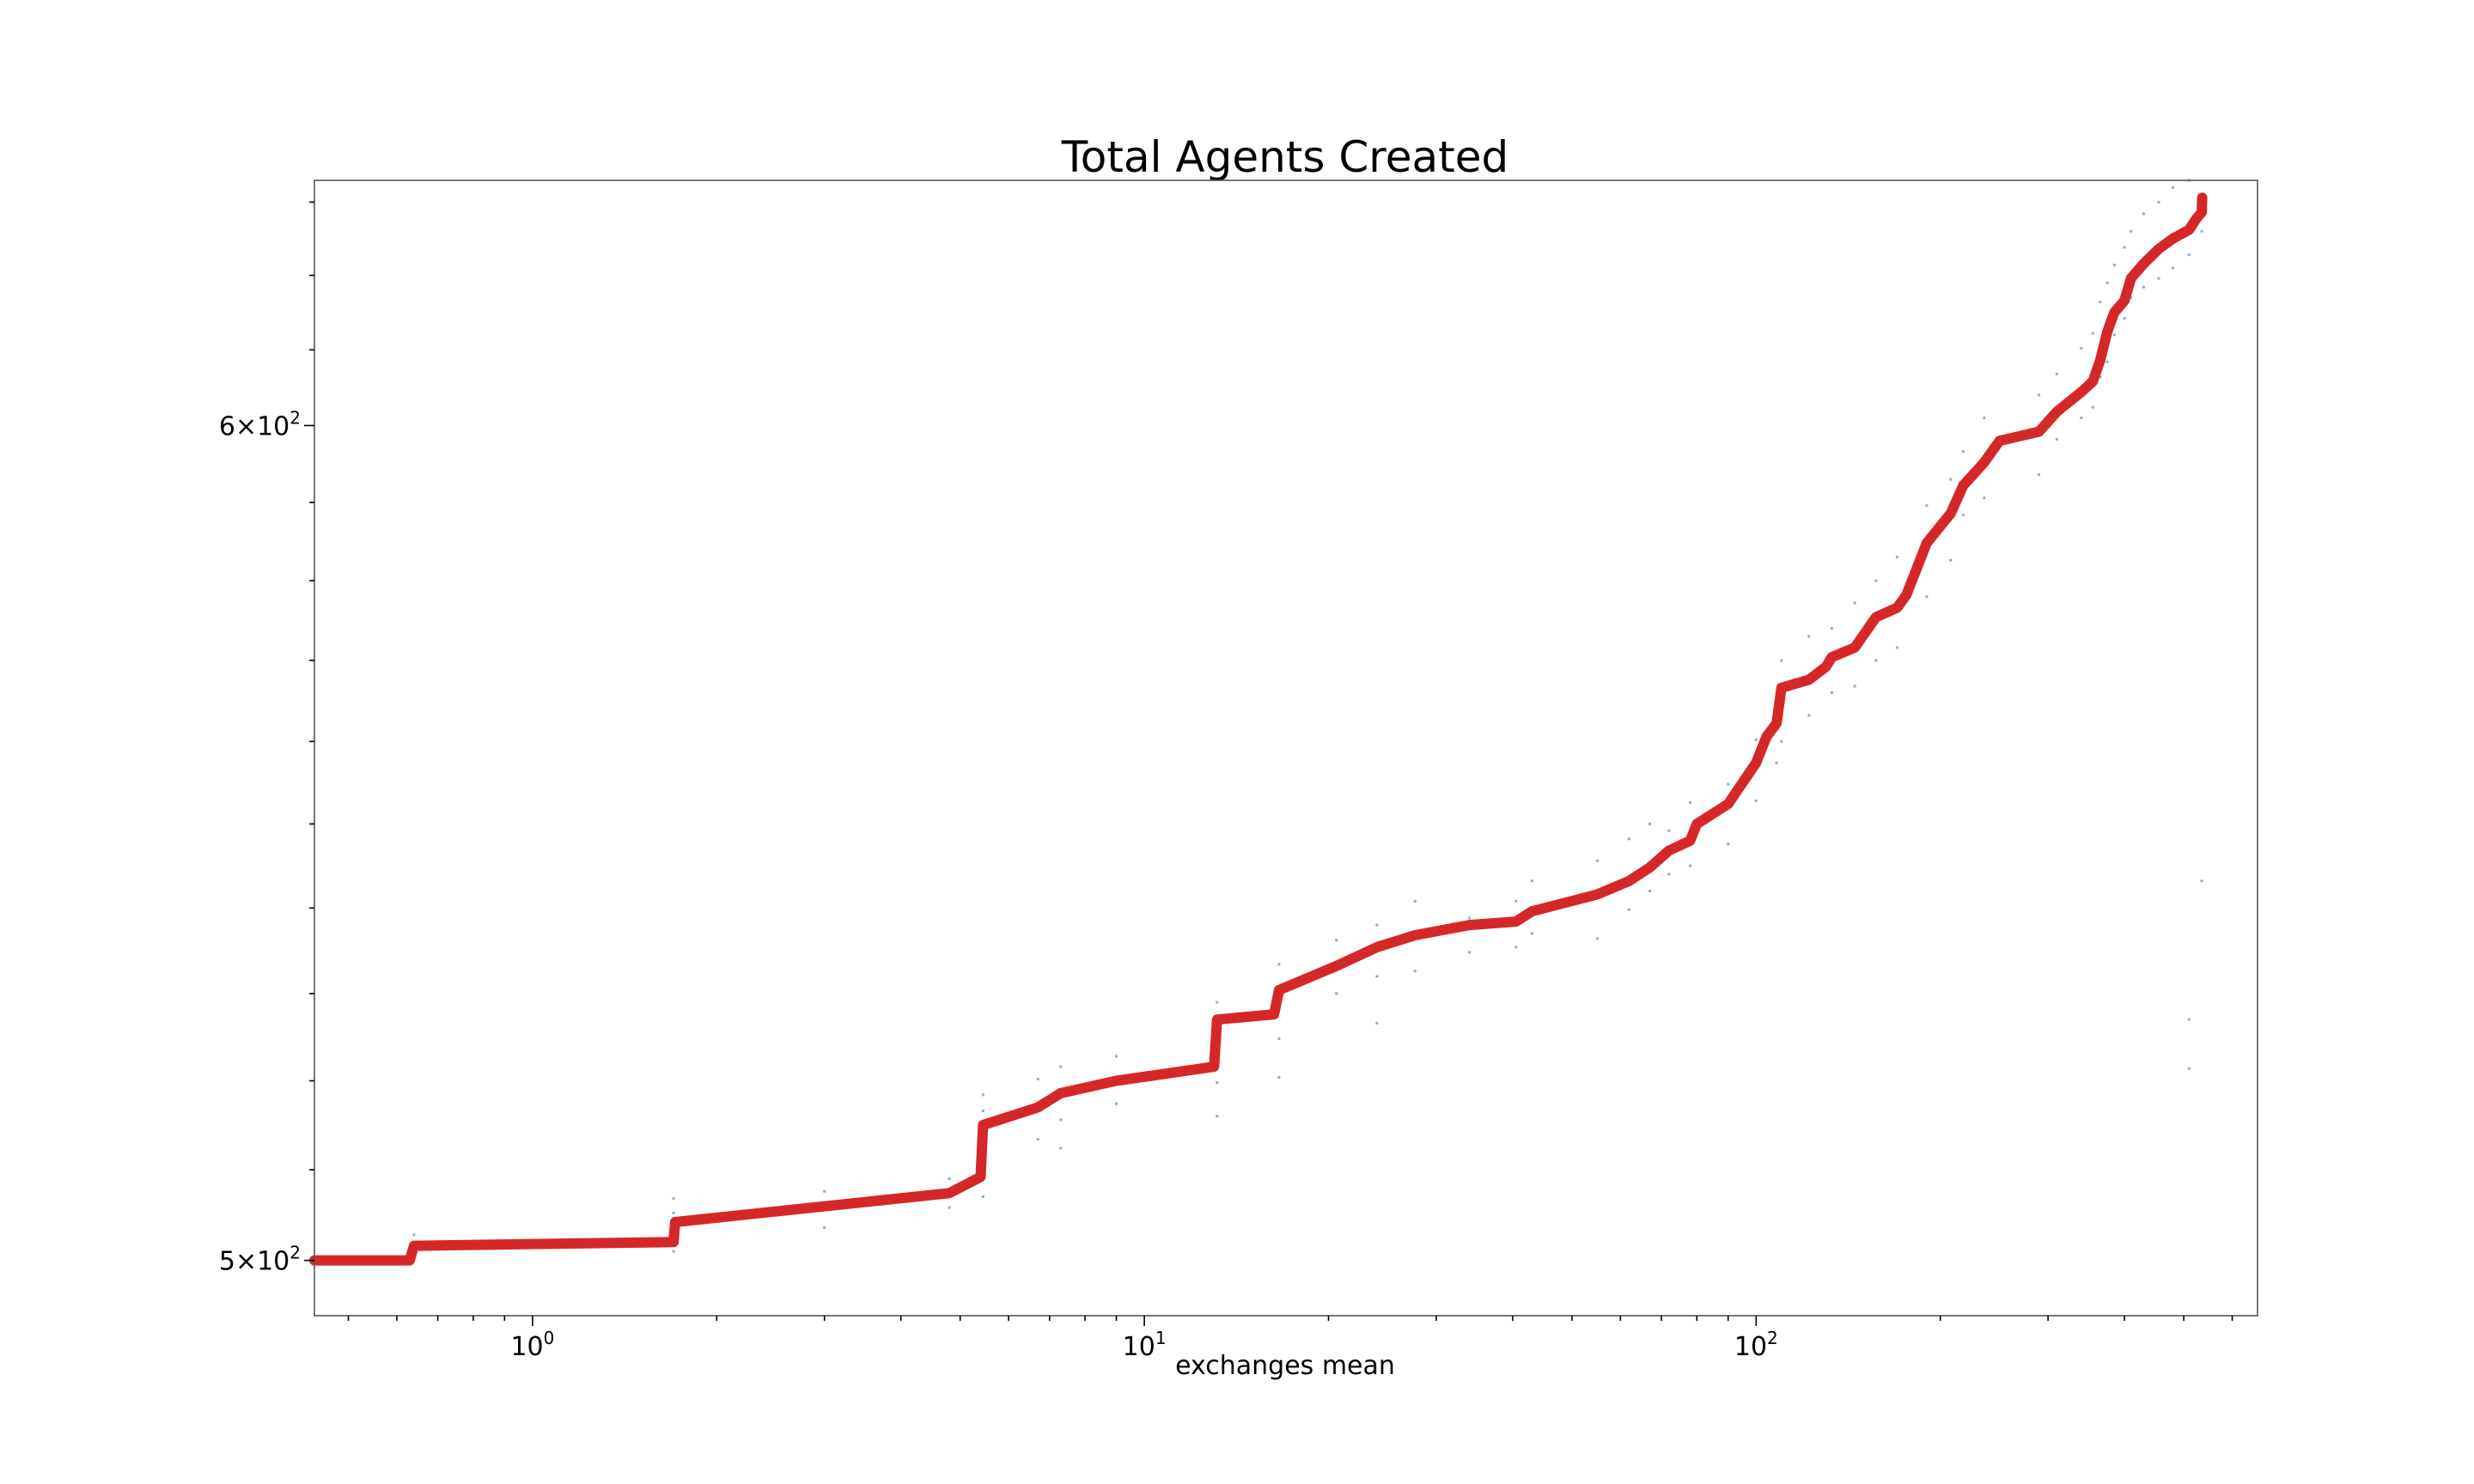  I want to click on x-tick-label: 10¹, so click(1145, 1345).